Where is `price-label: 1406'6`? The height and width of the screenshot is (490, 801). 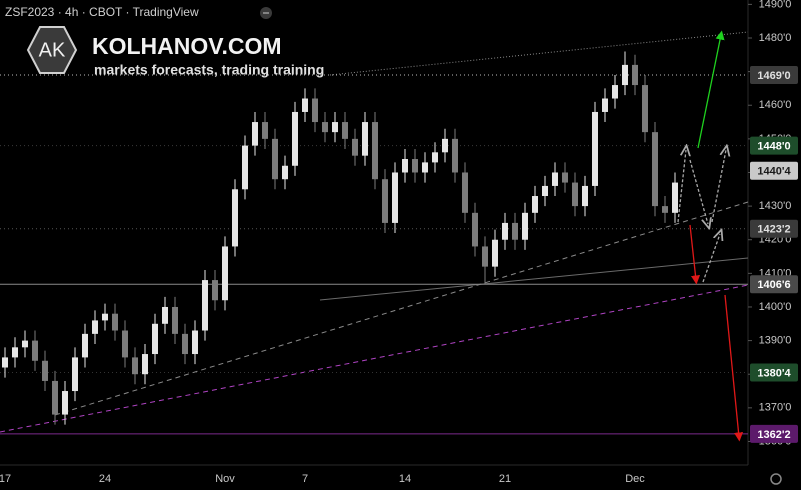 price-label: 1406'6 is located at coordinates (773, 285).